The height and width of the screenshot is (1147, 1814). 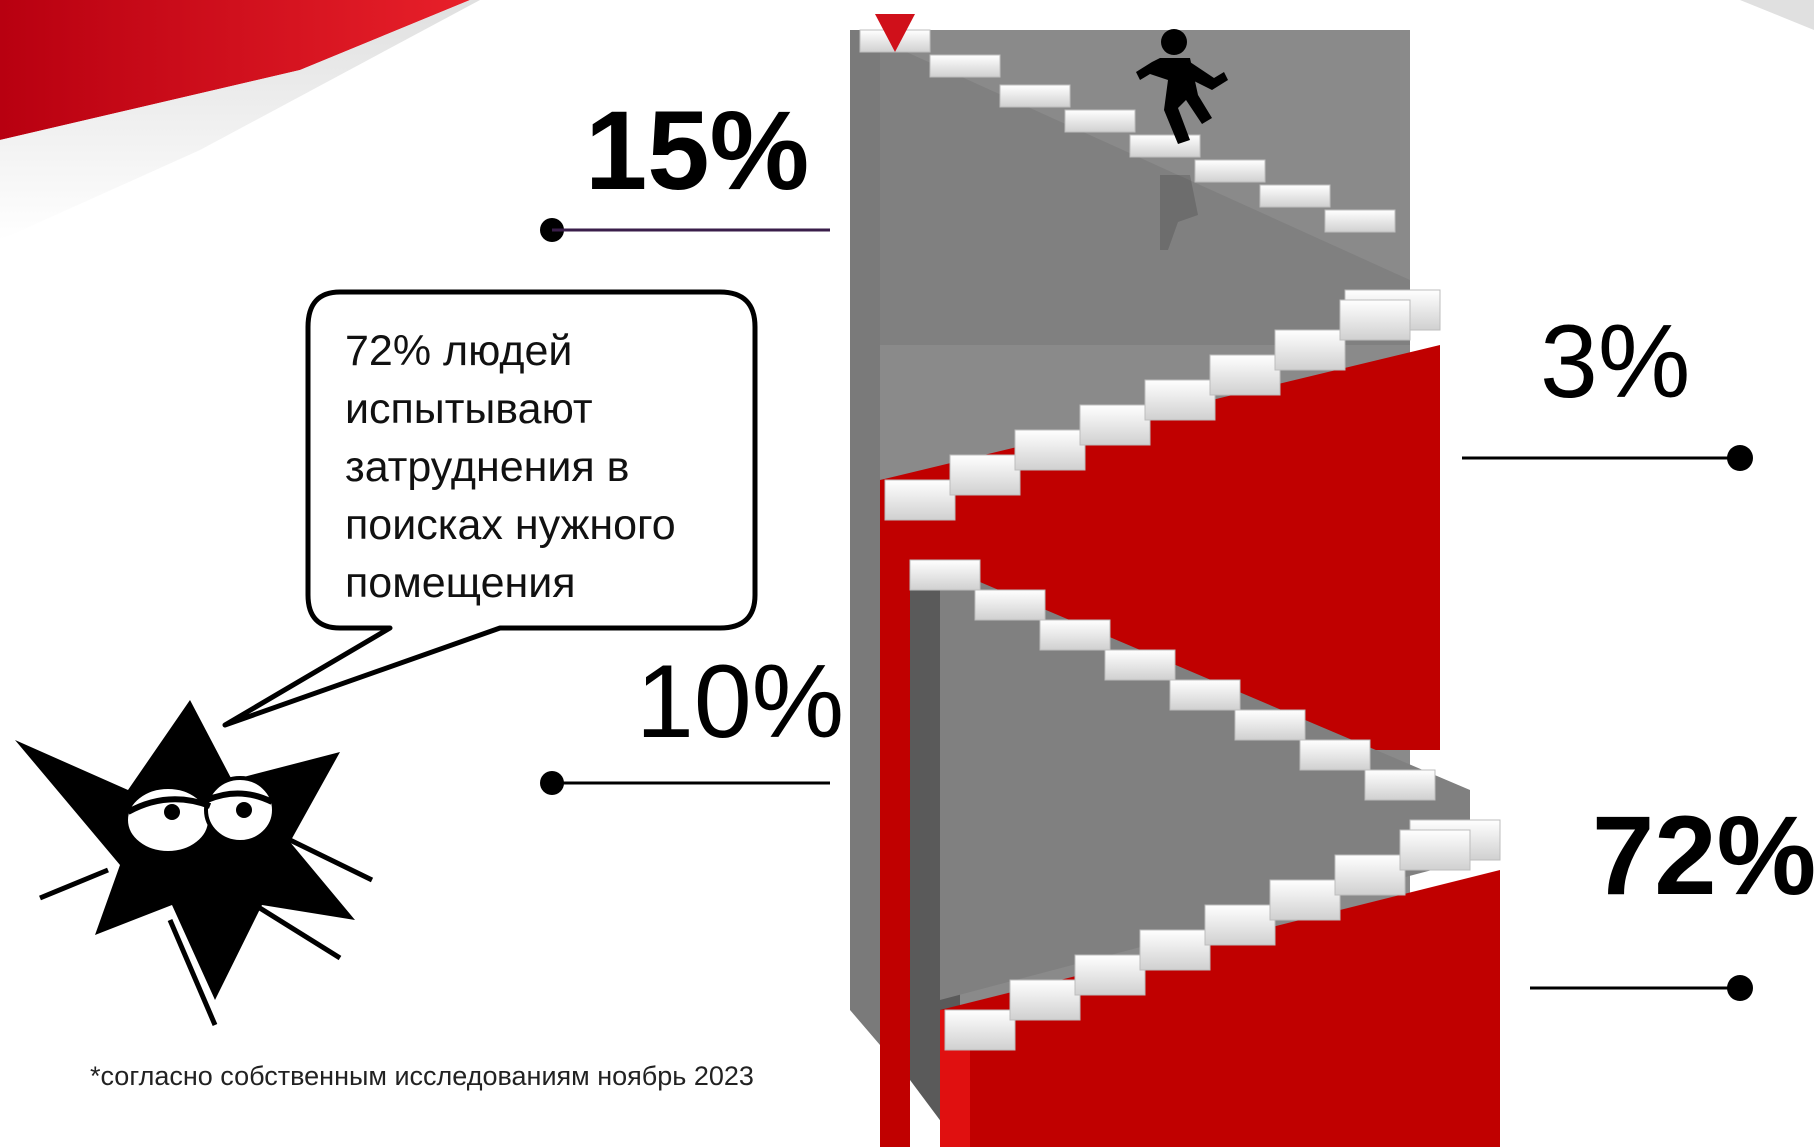 I want to click on speech-bubble, so click(x=490, y=508).